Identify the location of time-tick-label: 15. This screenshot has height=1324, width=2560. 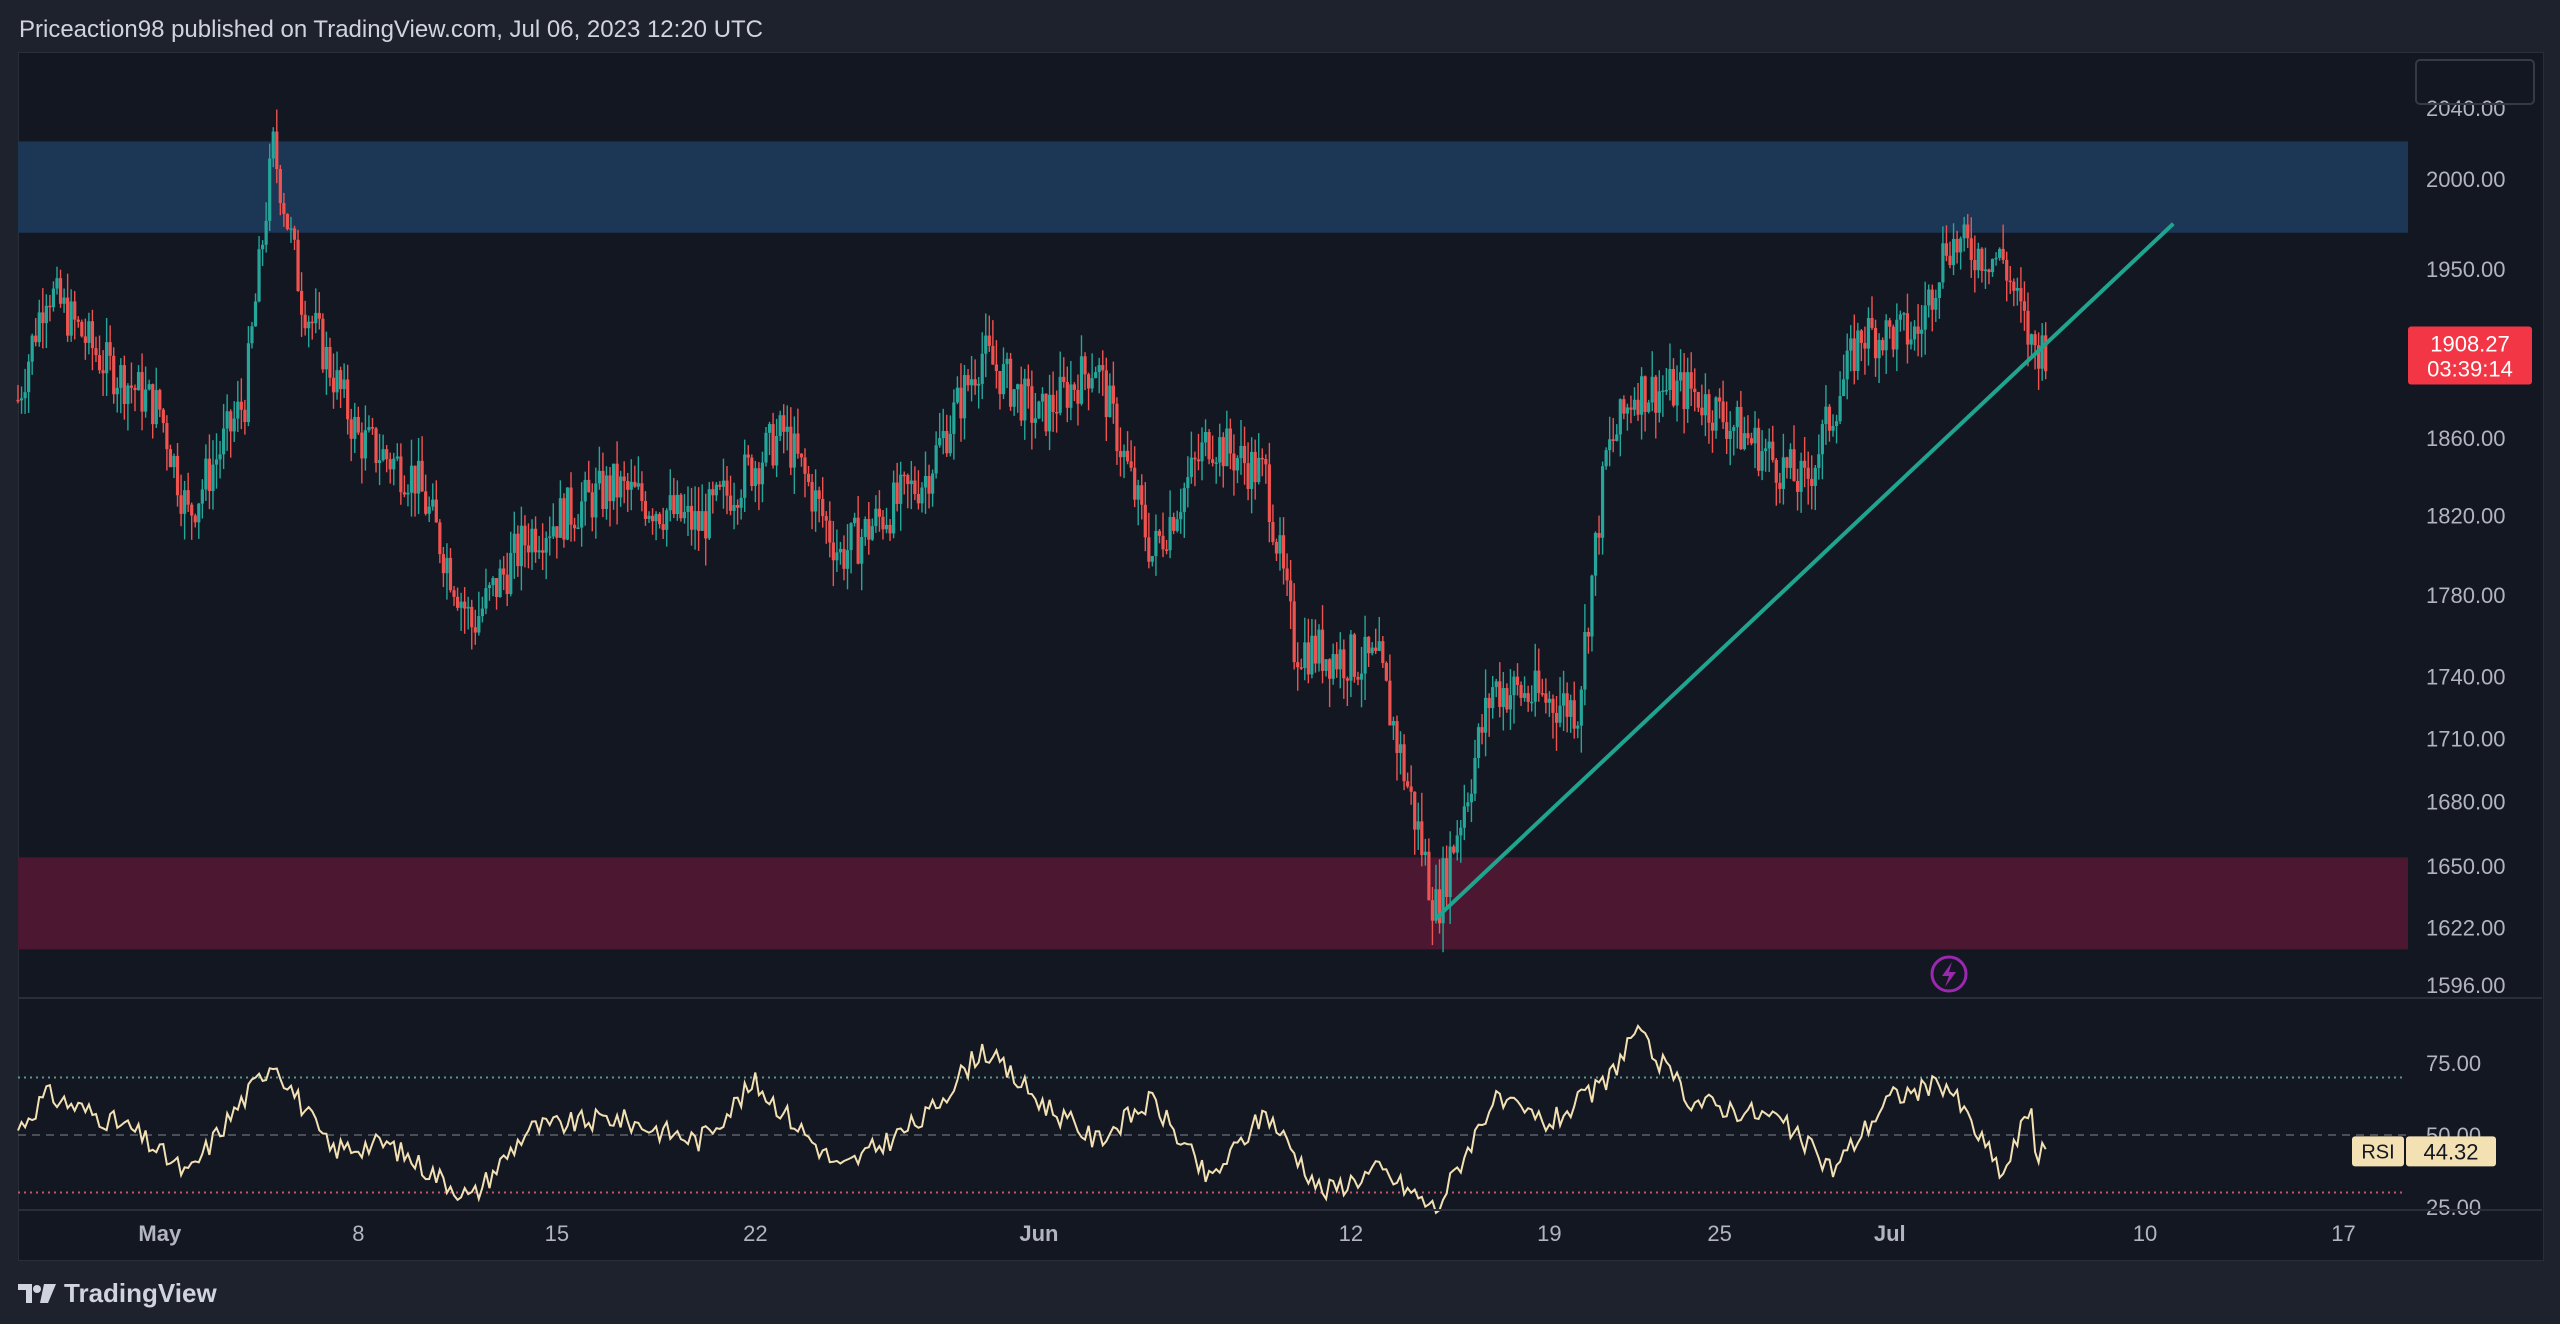
(557, 1233).